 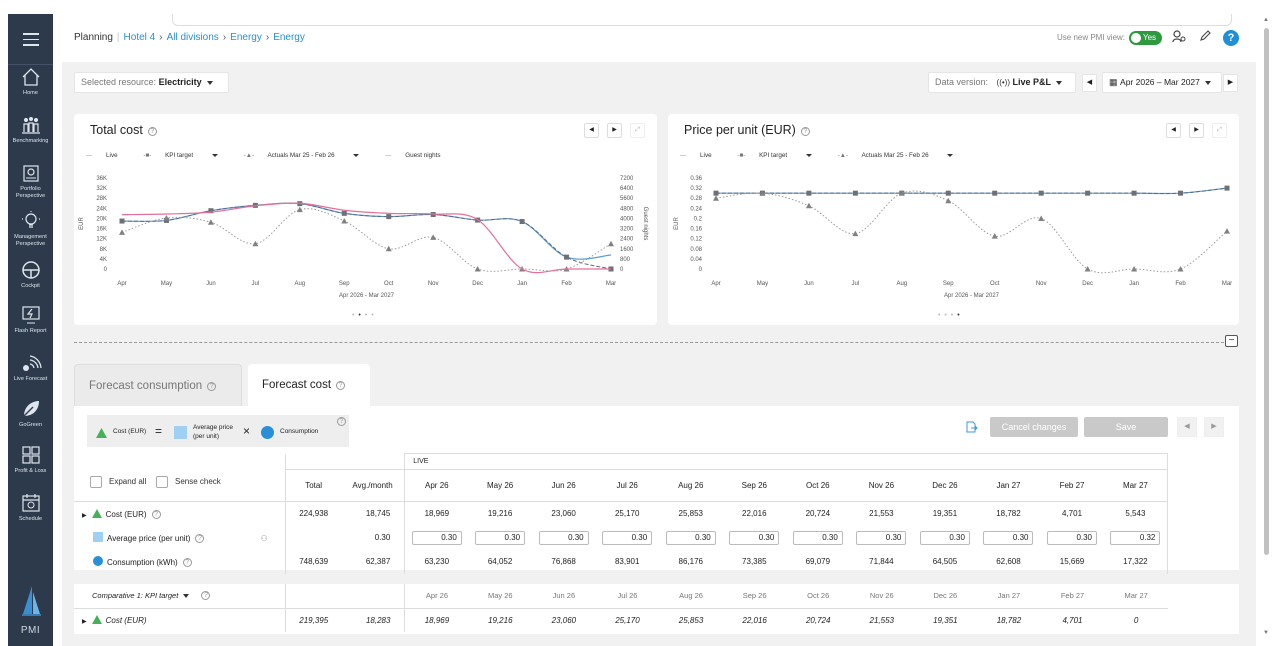 What do you see at coordinates (1266, 633) in the screenshot?
I see `scroll-down-icon: ▼` at bounding box center [1266, 633].